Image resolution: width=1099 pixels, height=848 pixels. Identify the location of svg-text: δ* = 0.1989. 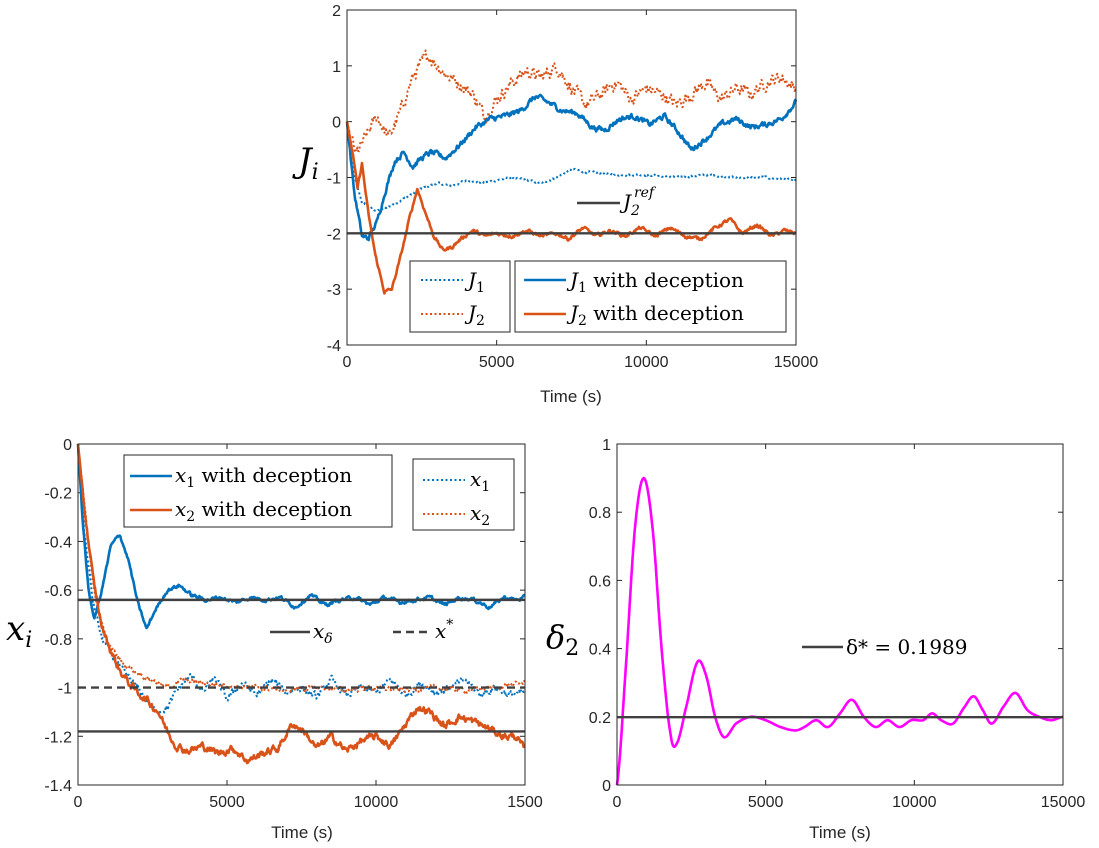
(907, 647).